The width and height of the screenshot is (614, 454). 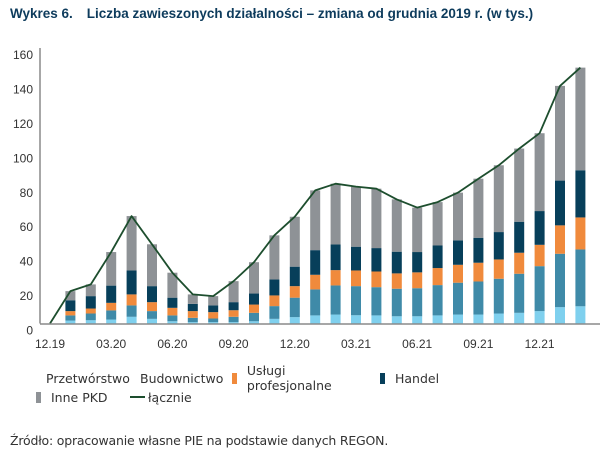 I want to click on legend-label-inne: Inne PKD, so click(x=79, y=397).